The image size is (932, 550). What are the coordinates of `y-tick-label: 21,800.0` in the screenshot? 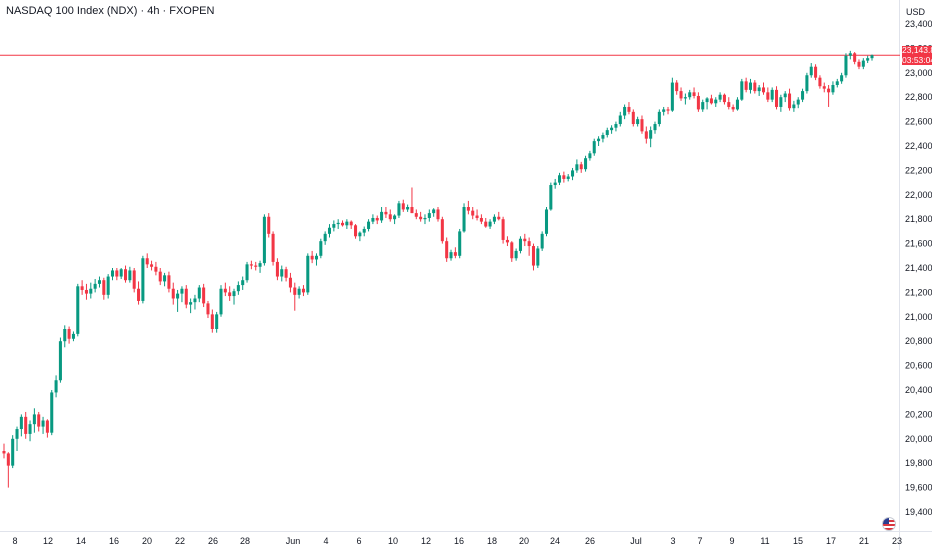 It's located at (918, 219).